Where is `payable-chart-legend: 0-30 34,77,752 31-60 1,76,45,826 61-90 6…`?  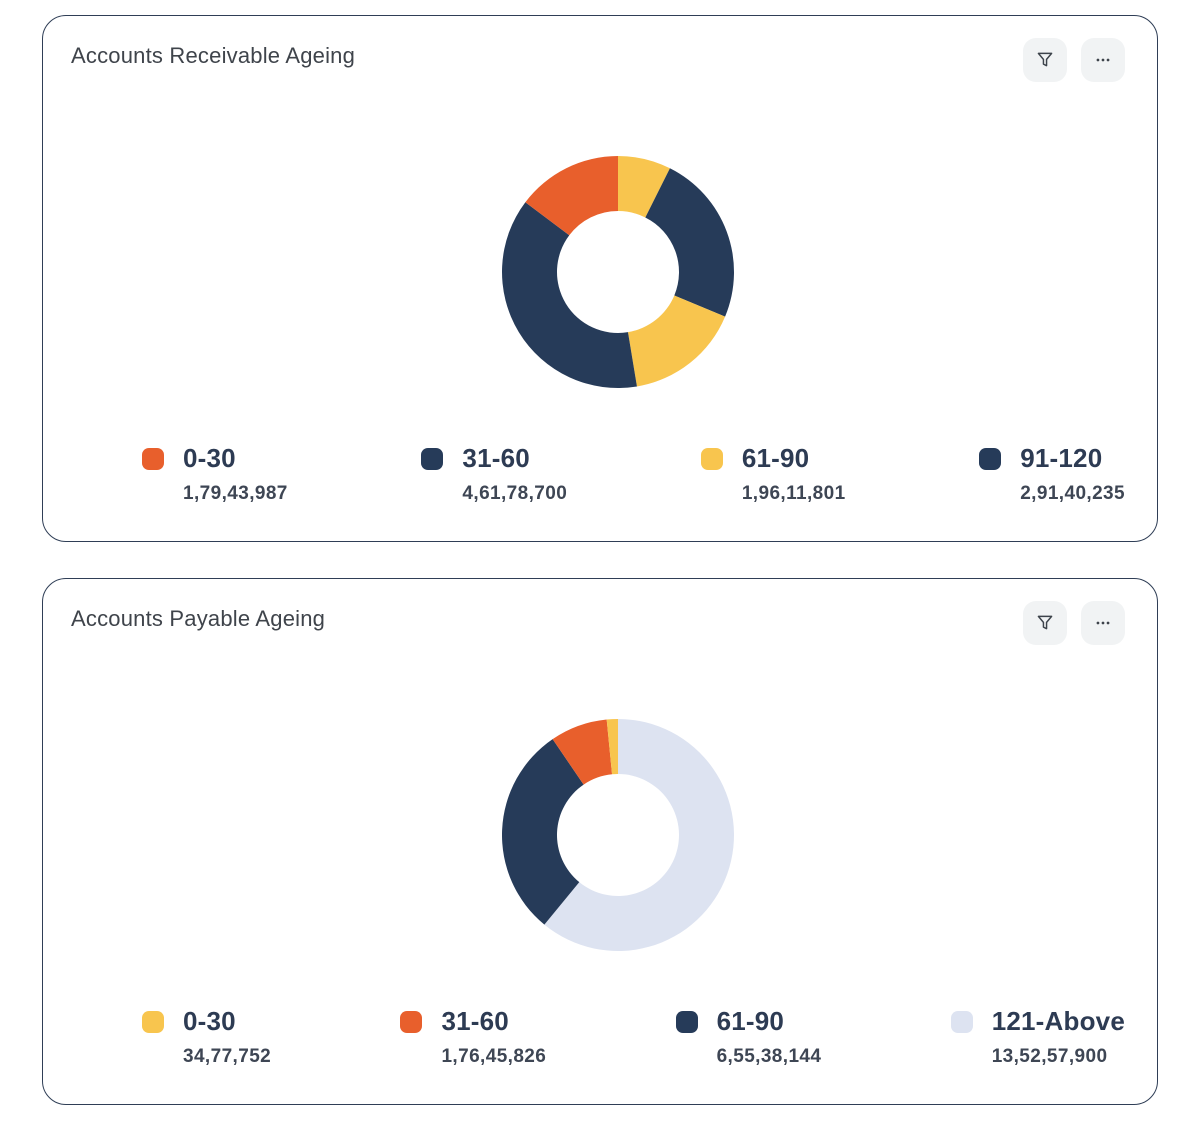
payable-chart-legend: 0-30 34,77,752 31-60 1,76,45,826 61-90 6… is located at coordinates (633, 1037).